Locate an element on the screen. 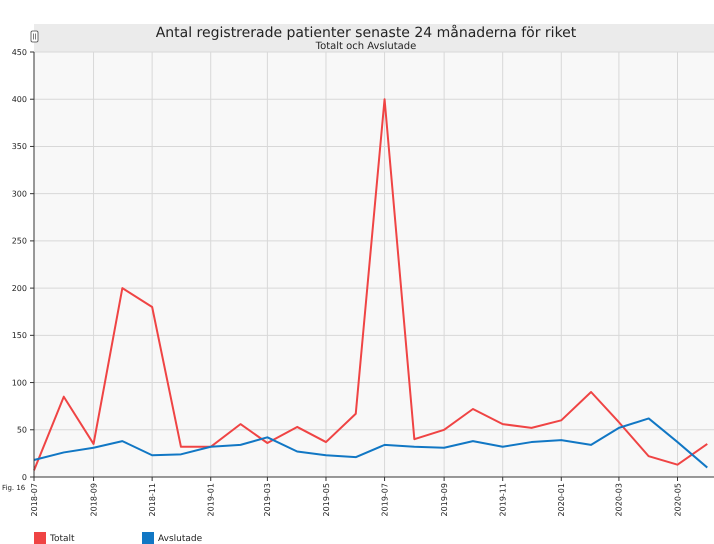 The height and width of the screenshot is (544, 714). x-tick-label: 2019-07 is located at coordinates (385, 499).